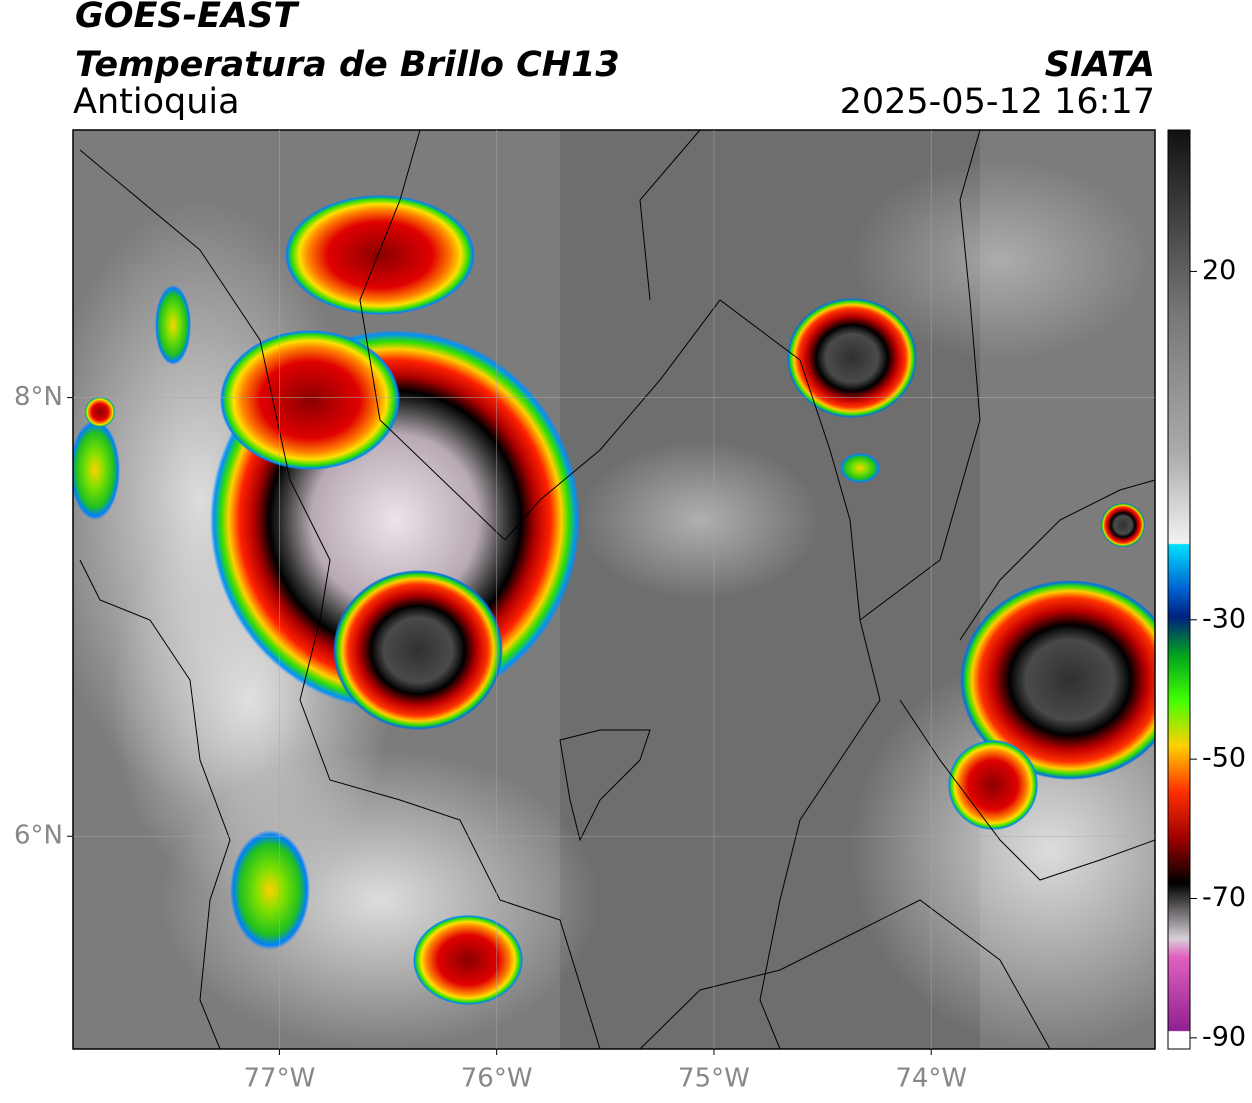 This screenshot has height=1103, width=1252. What do you see at coordinates (1224, 1036) in the screenshot?
I see `colorbar-tick-label: -90` at bounding box center [1224, 1036].